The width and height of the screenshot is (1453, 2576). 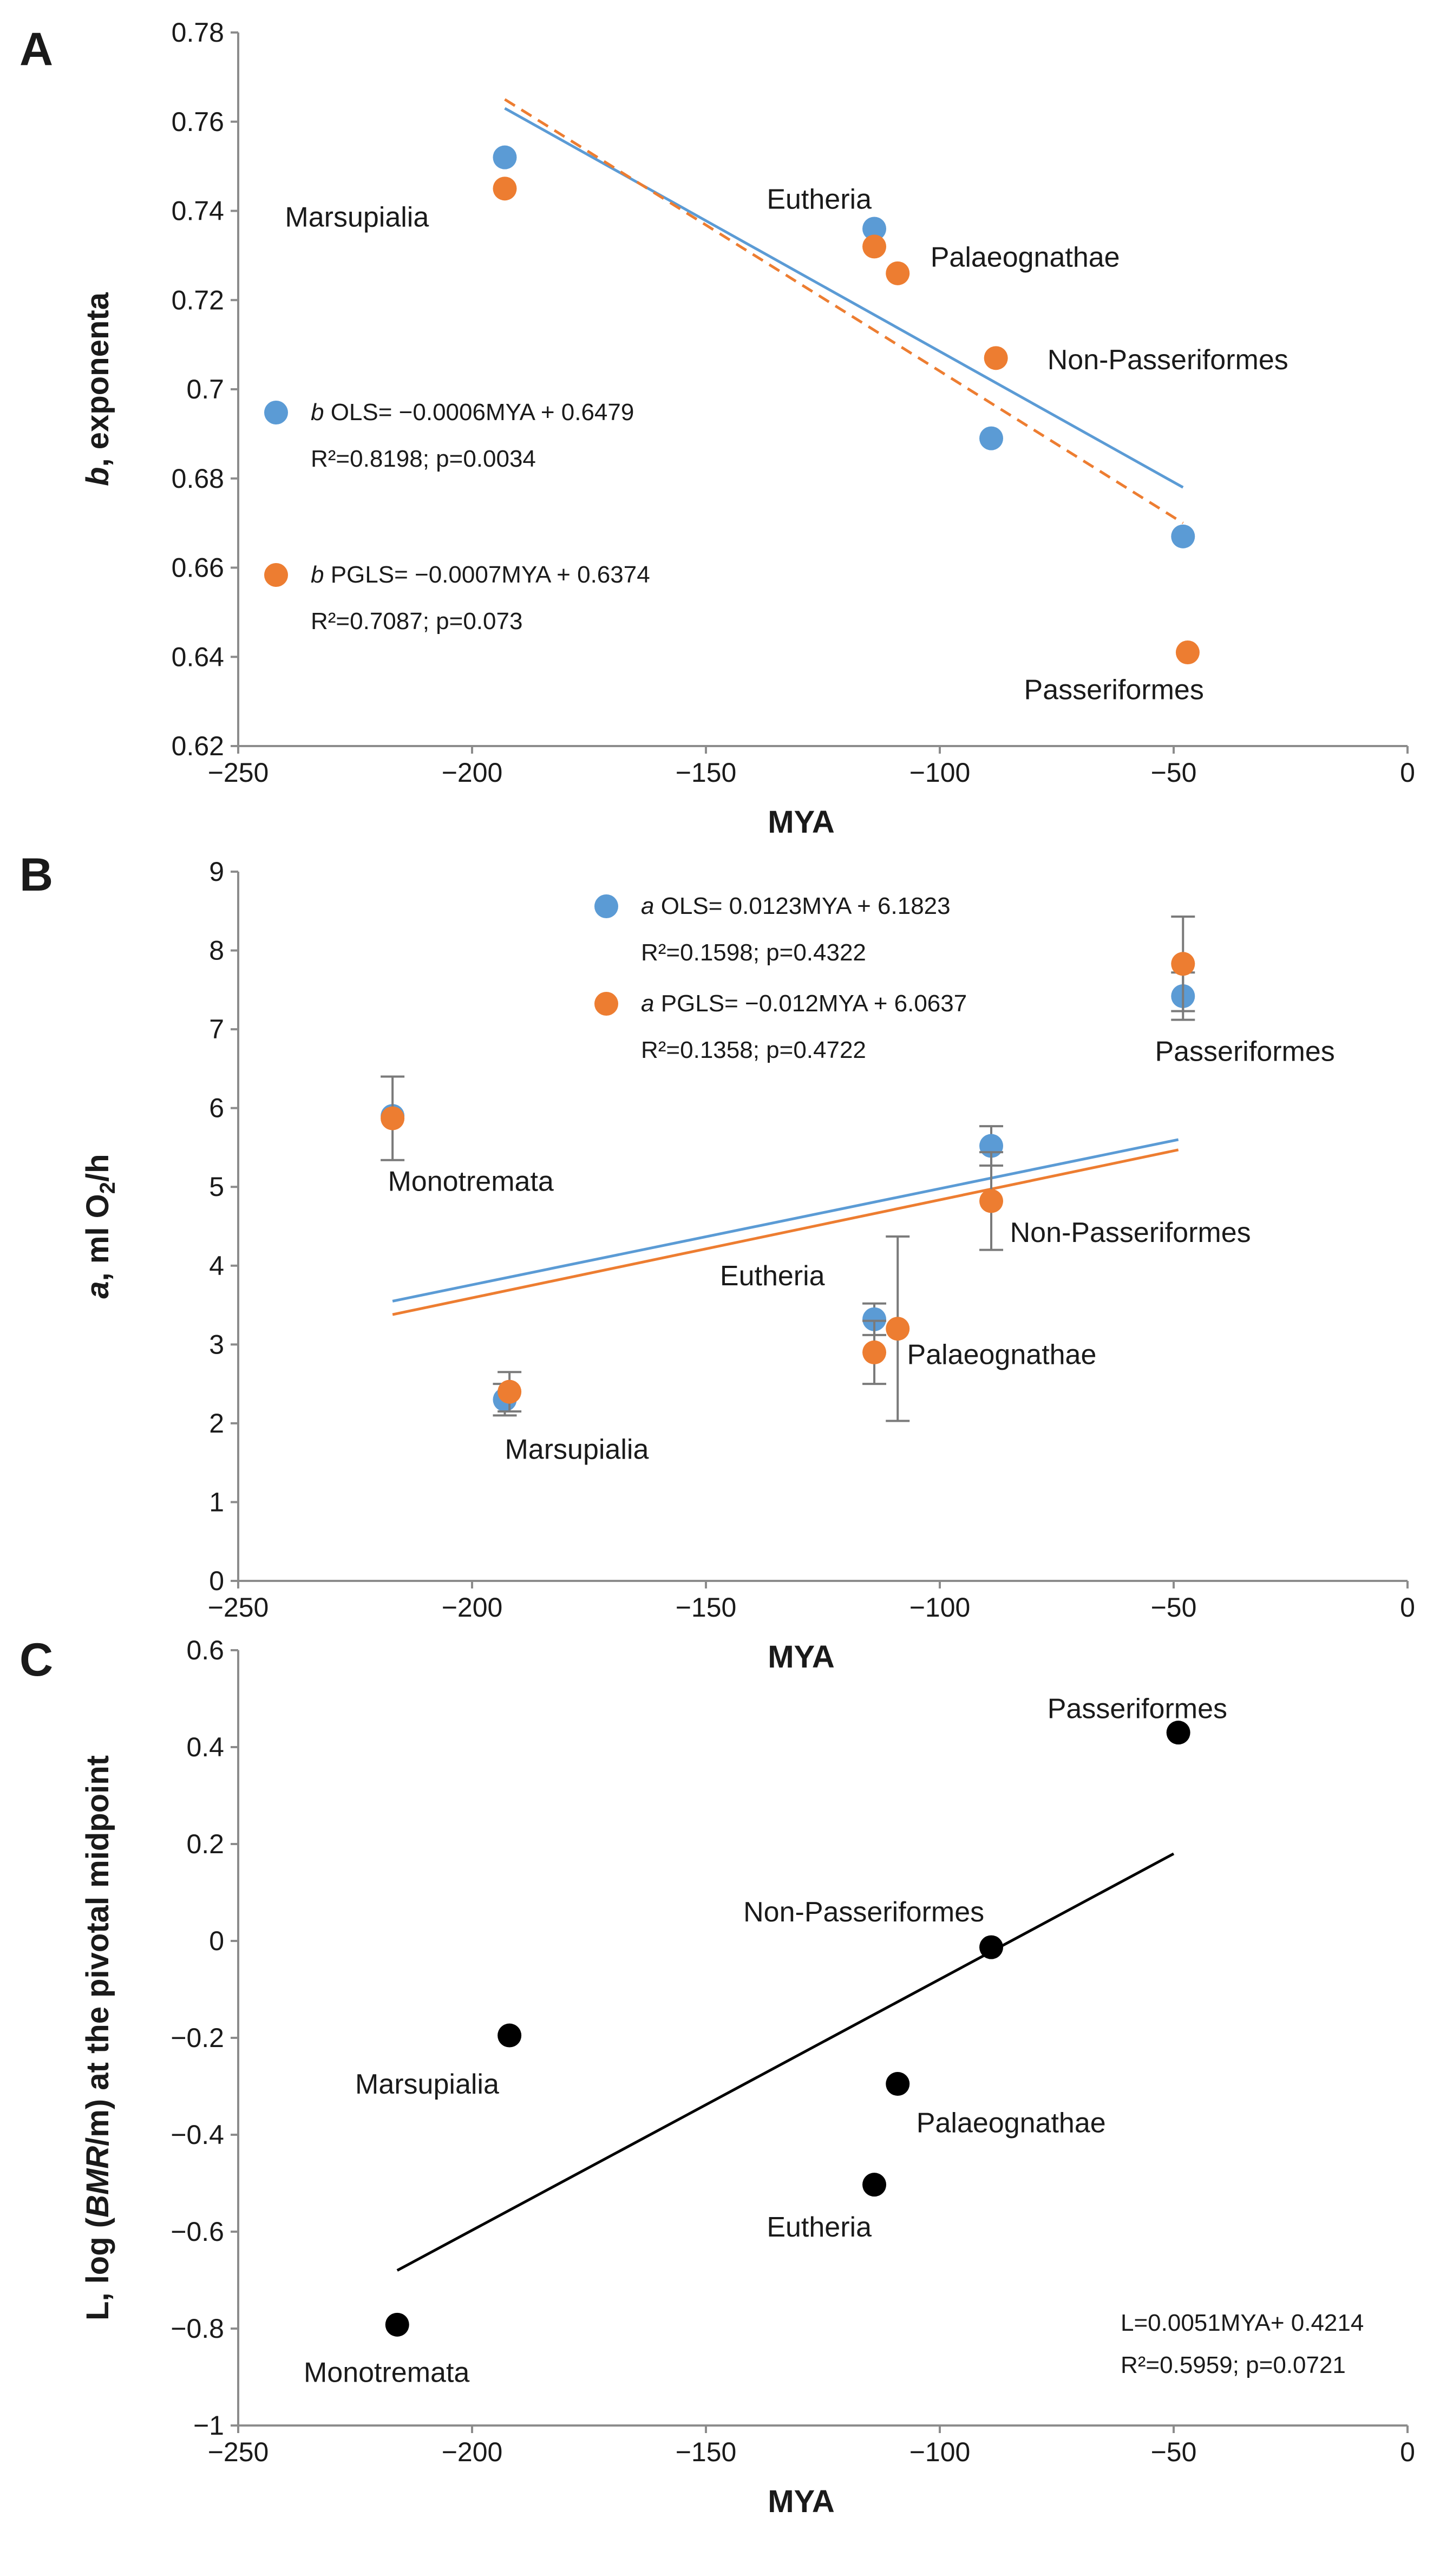 What do you see at coordinates (753, 1050) in the screenshot?
I see `legend-stats: R²=0.1358; p=0.4722` at bounding box center [753, 1050].